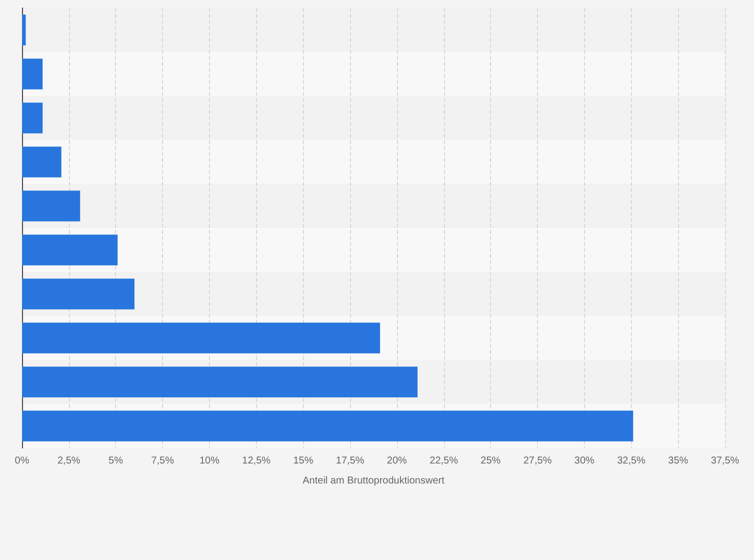 Image resolution: width=754 pixels, height=560 pixels. What do you see at coordinates (116, 461) in the screenshot?
I see `x-tick-label: 5%` at bounding box center [116, 461].